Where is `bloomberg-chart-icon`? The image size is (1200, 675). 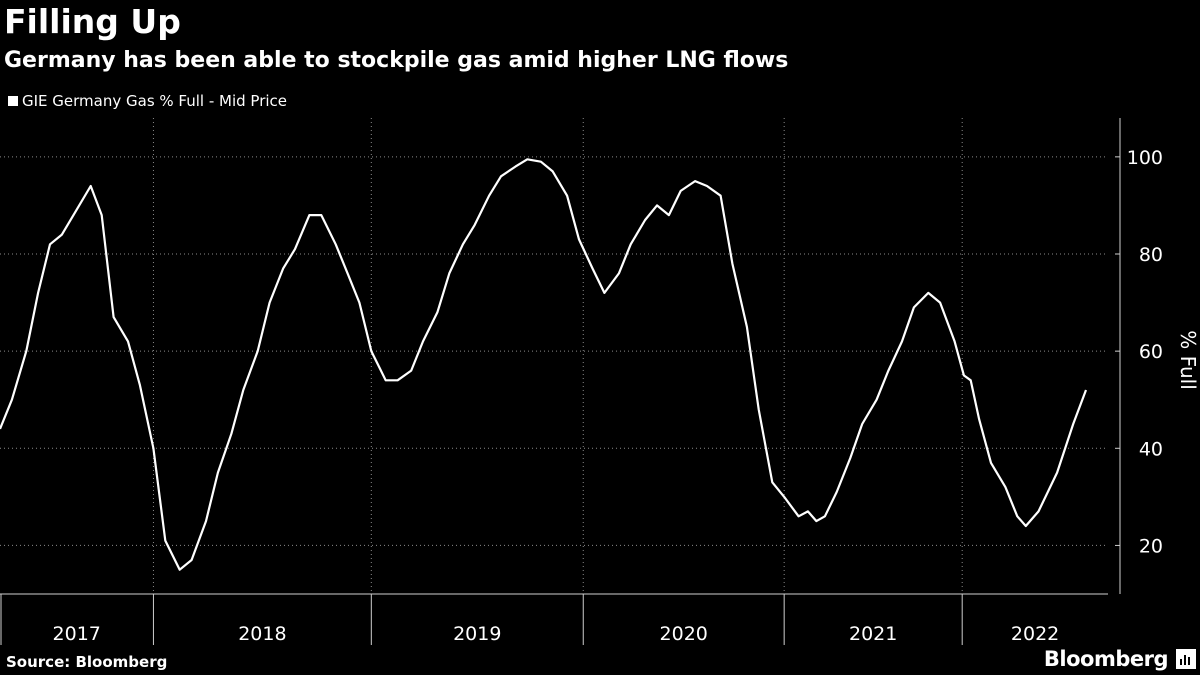
bloomberg-chart-icon is located at coordinates (1186, 659).